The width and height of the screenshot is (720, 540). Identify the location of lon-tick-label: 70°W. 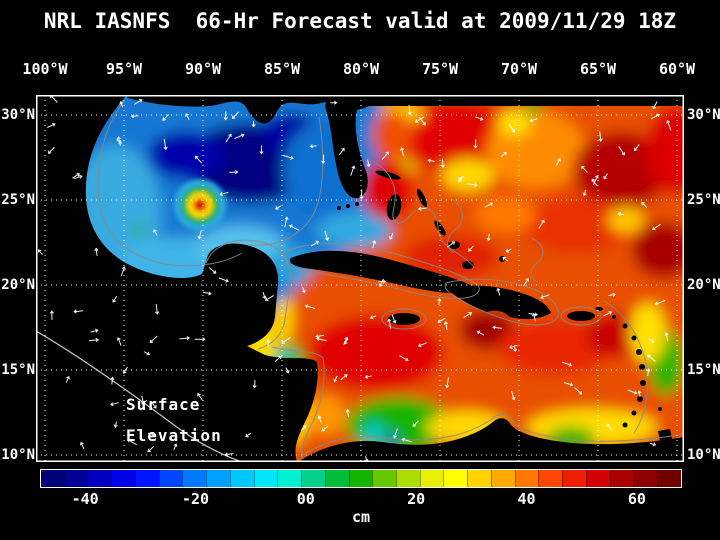
(519, 69).